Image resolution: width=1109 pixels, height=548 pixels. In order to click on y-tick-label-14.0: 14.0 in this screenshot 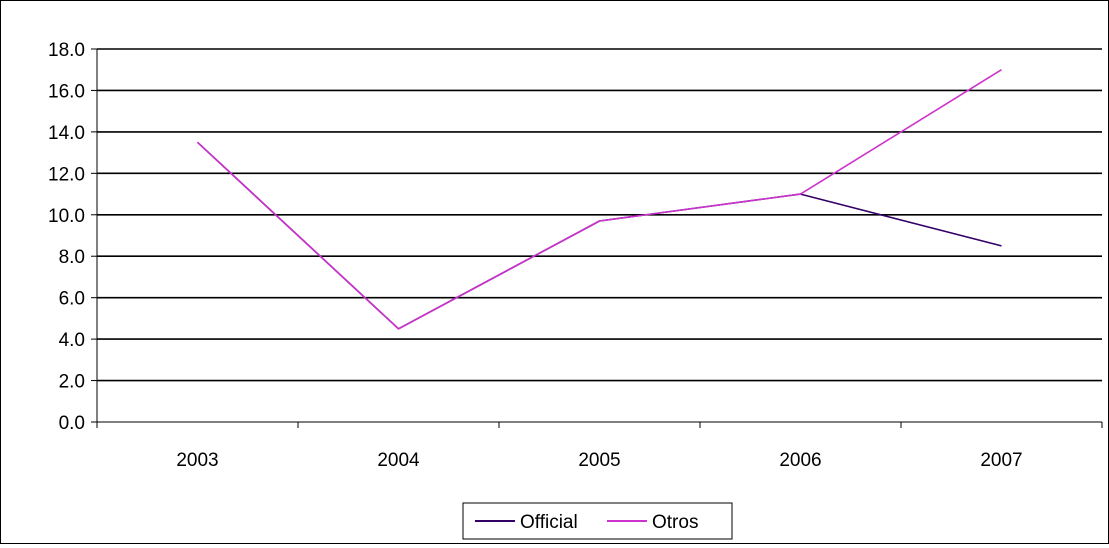, I will do `click(66, 133)`.